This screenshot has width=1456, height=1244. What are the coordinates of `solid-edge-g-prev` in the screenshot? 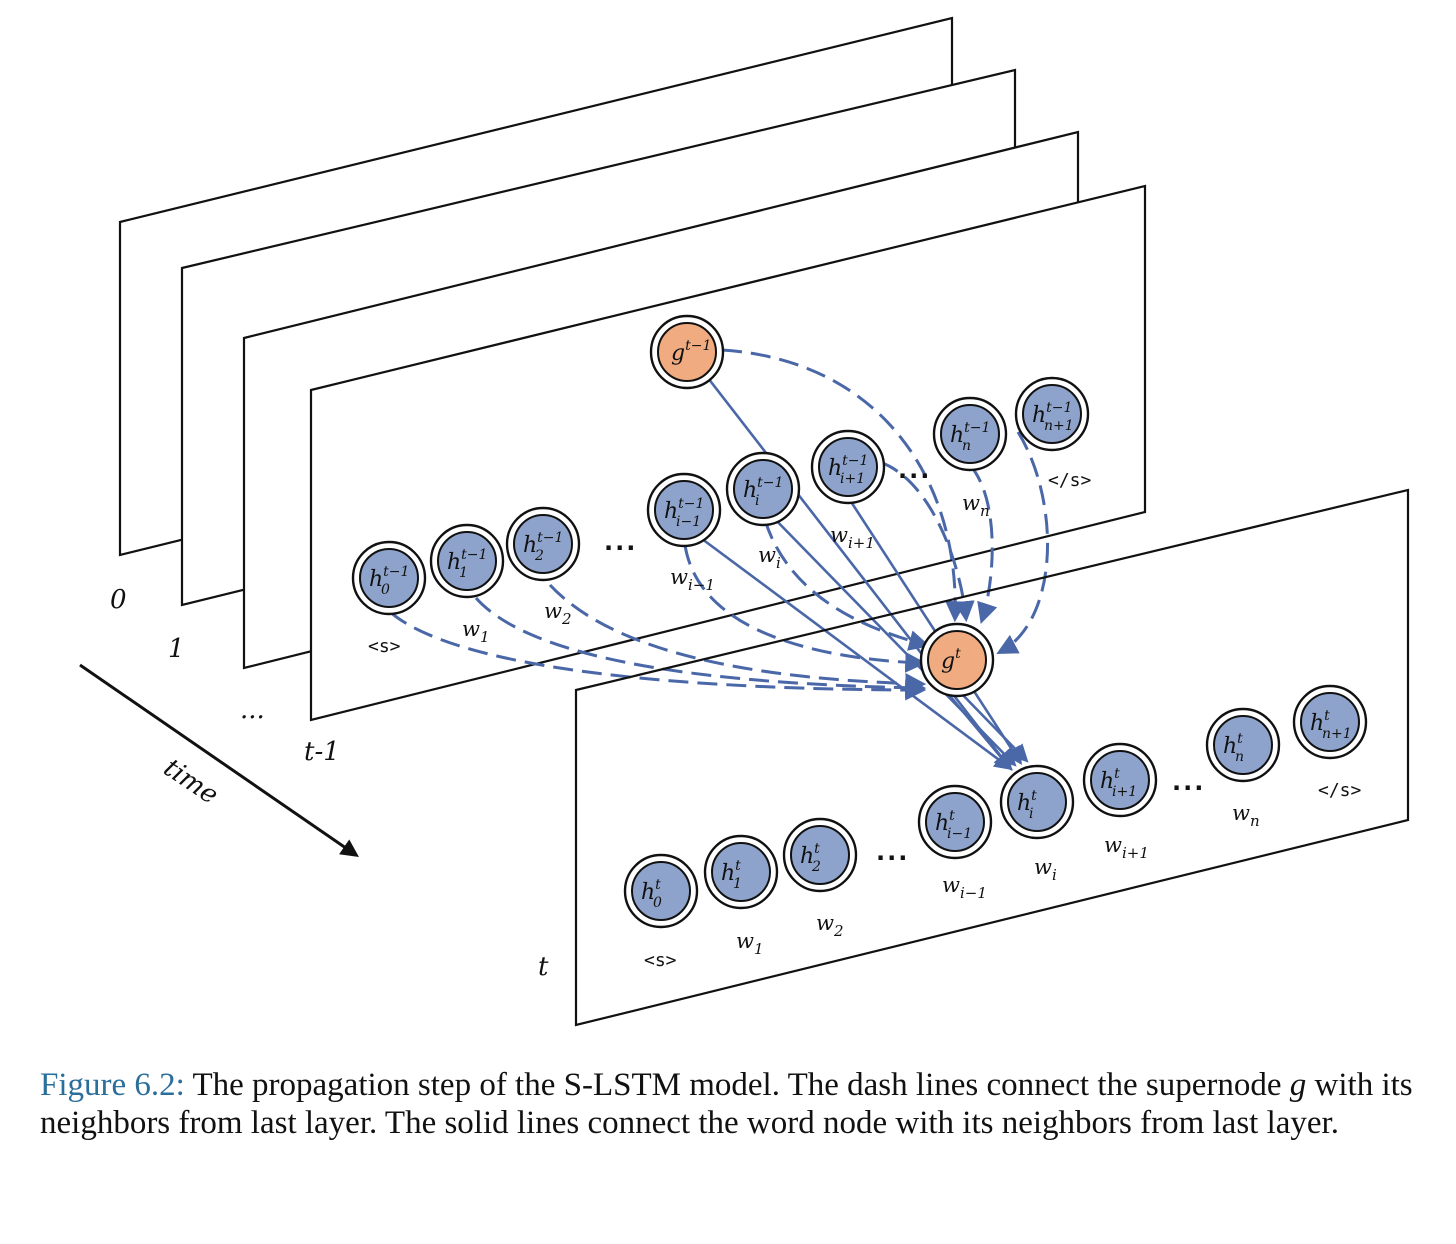 It's located at (859, 574).